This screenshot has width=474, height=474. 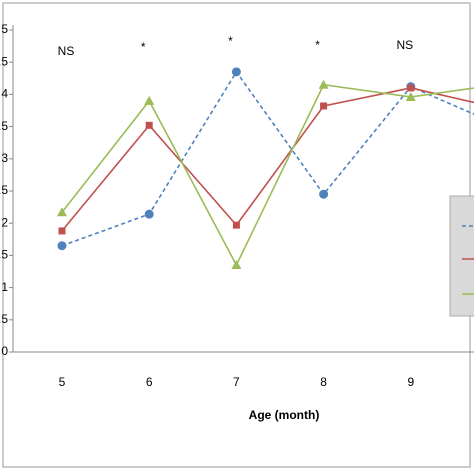 I want to click on y-tick-label: 4, so click(x=4, y=94).